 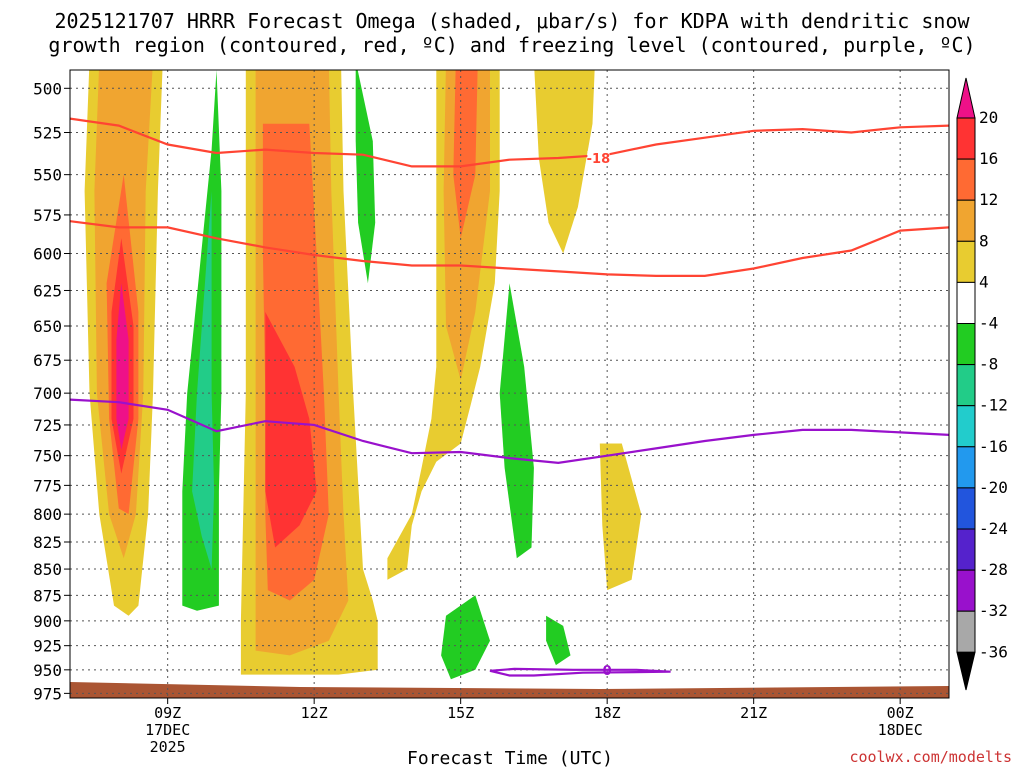 I want to click on contour-freezing-loop, so click(x=580, y=672).